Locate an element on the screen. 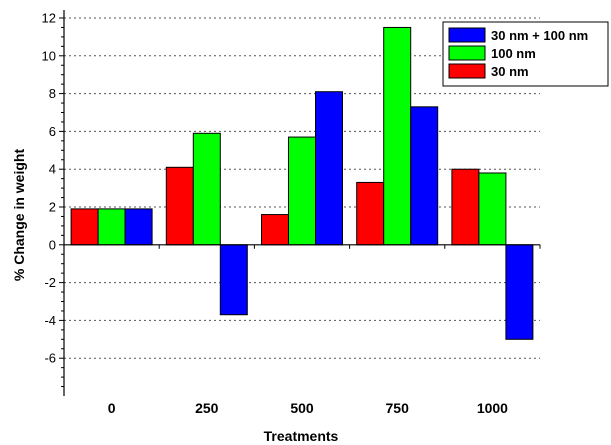  legend: 30 nm + 100 nm 100 nm 30 nm is located at coordinates (525, 54).